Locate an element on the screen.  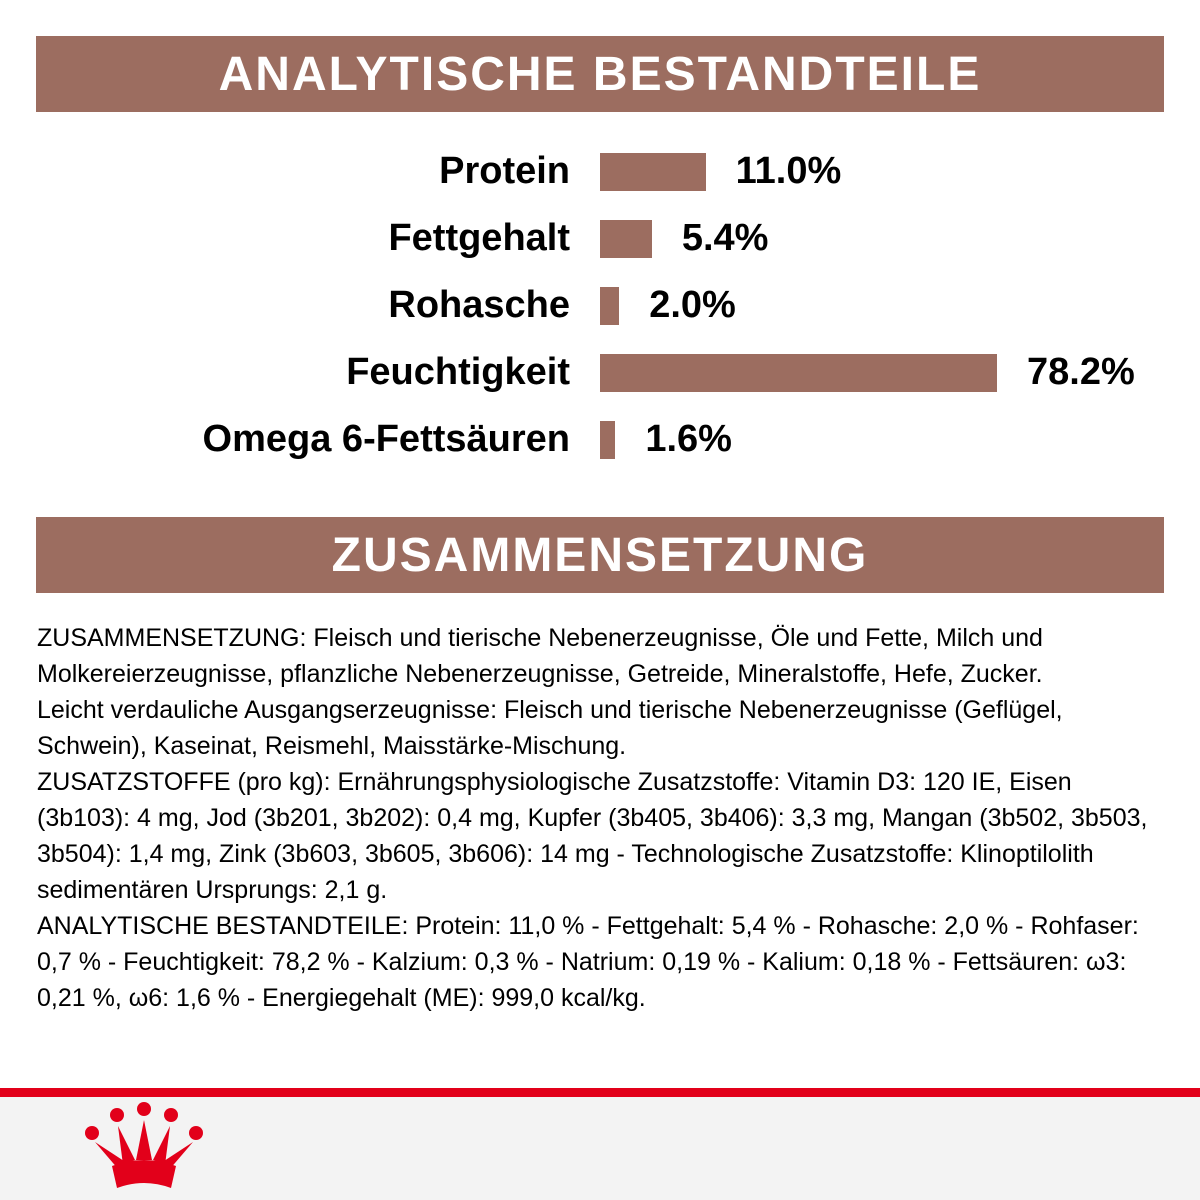
chart-row: Feuchtigkeit 78.2% is located at coordinates (600, 372).